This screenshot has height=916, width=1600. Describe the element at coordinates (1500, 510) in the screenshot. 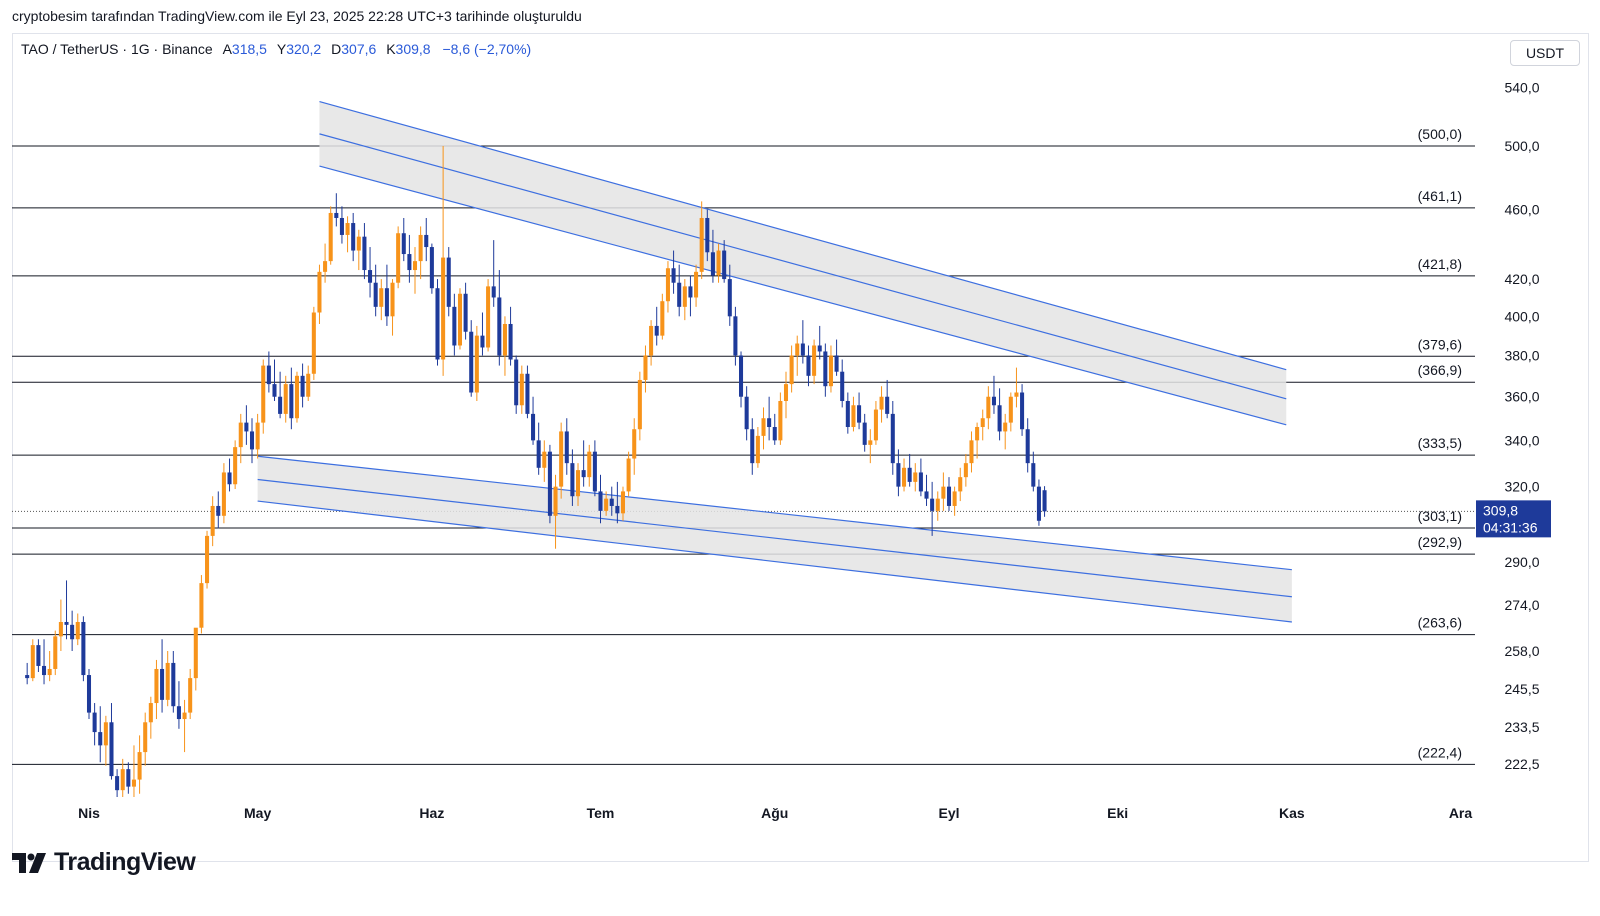

I see `last-price-value: 309,8` at that location.